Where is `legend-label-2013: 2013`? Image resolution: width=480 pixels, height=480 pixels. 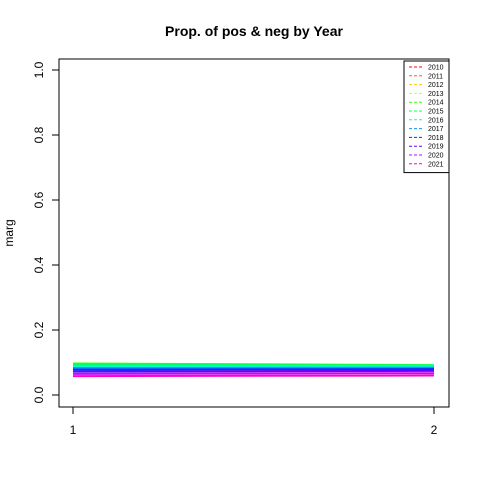 legend-label-2013: 2013 is located at coordinates (436, 94).